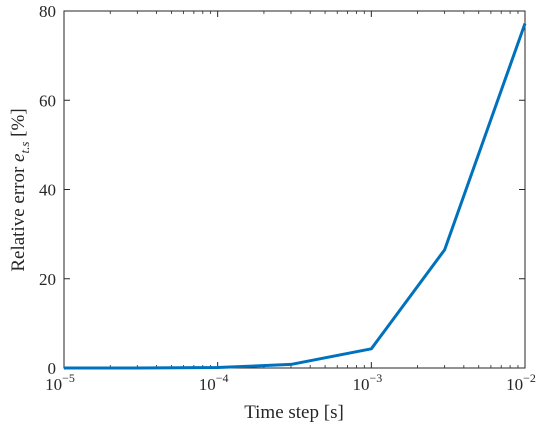  I want to click on y-axis-label: Relative error et.s [%], so click(20, 189).